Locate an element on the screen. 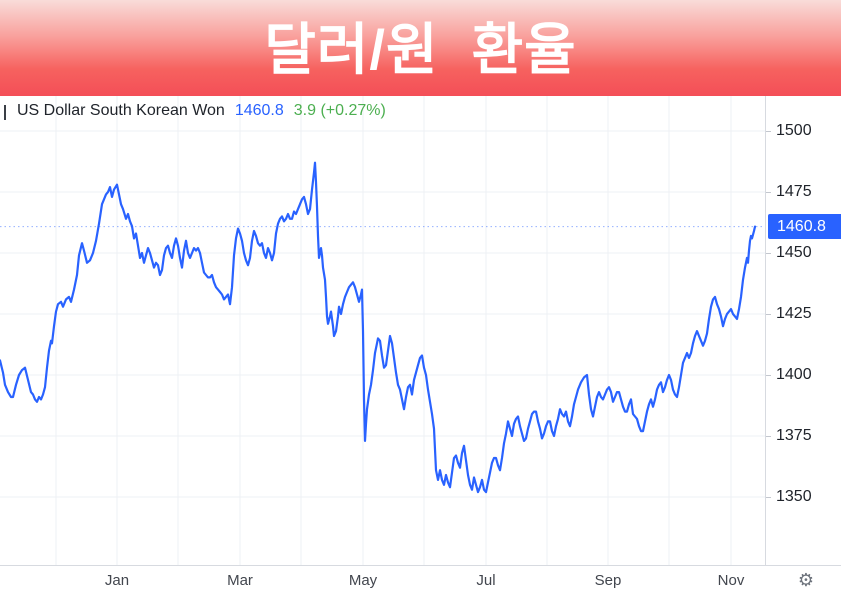  price-axis-label: 1400 is located at coordinates (794, 374).